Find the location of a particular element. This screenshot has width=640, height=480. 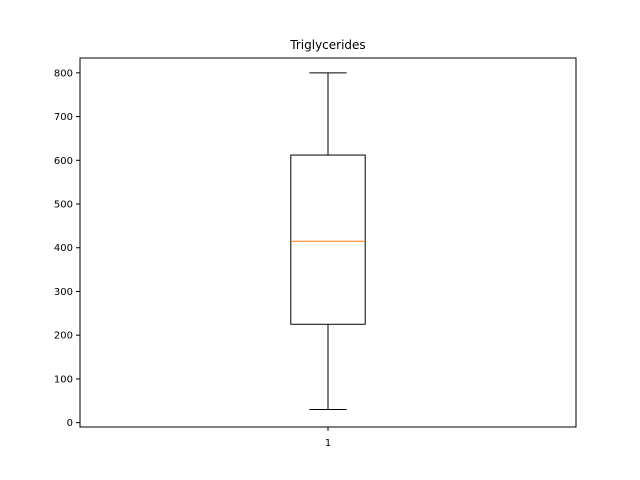

y-tick-label: 100 is located at coordinates (63, 379).